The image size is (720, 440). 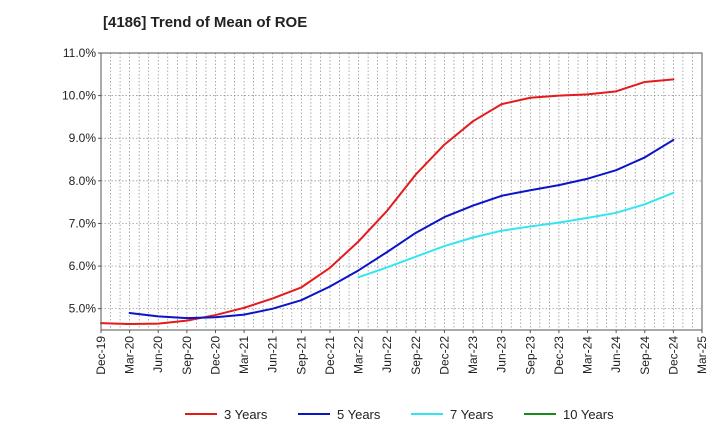 I want to click on x-tick-label: Sep-23, so click(x=530, y=355).